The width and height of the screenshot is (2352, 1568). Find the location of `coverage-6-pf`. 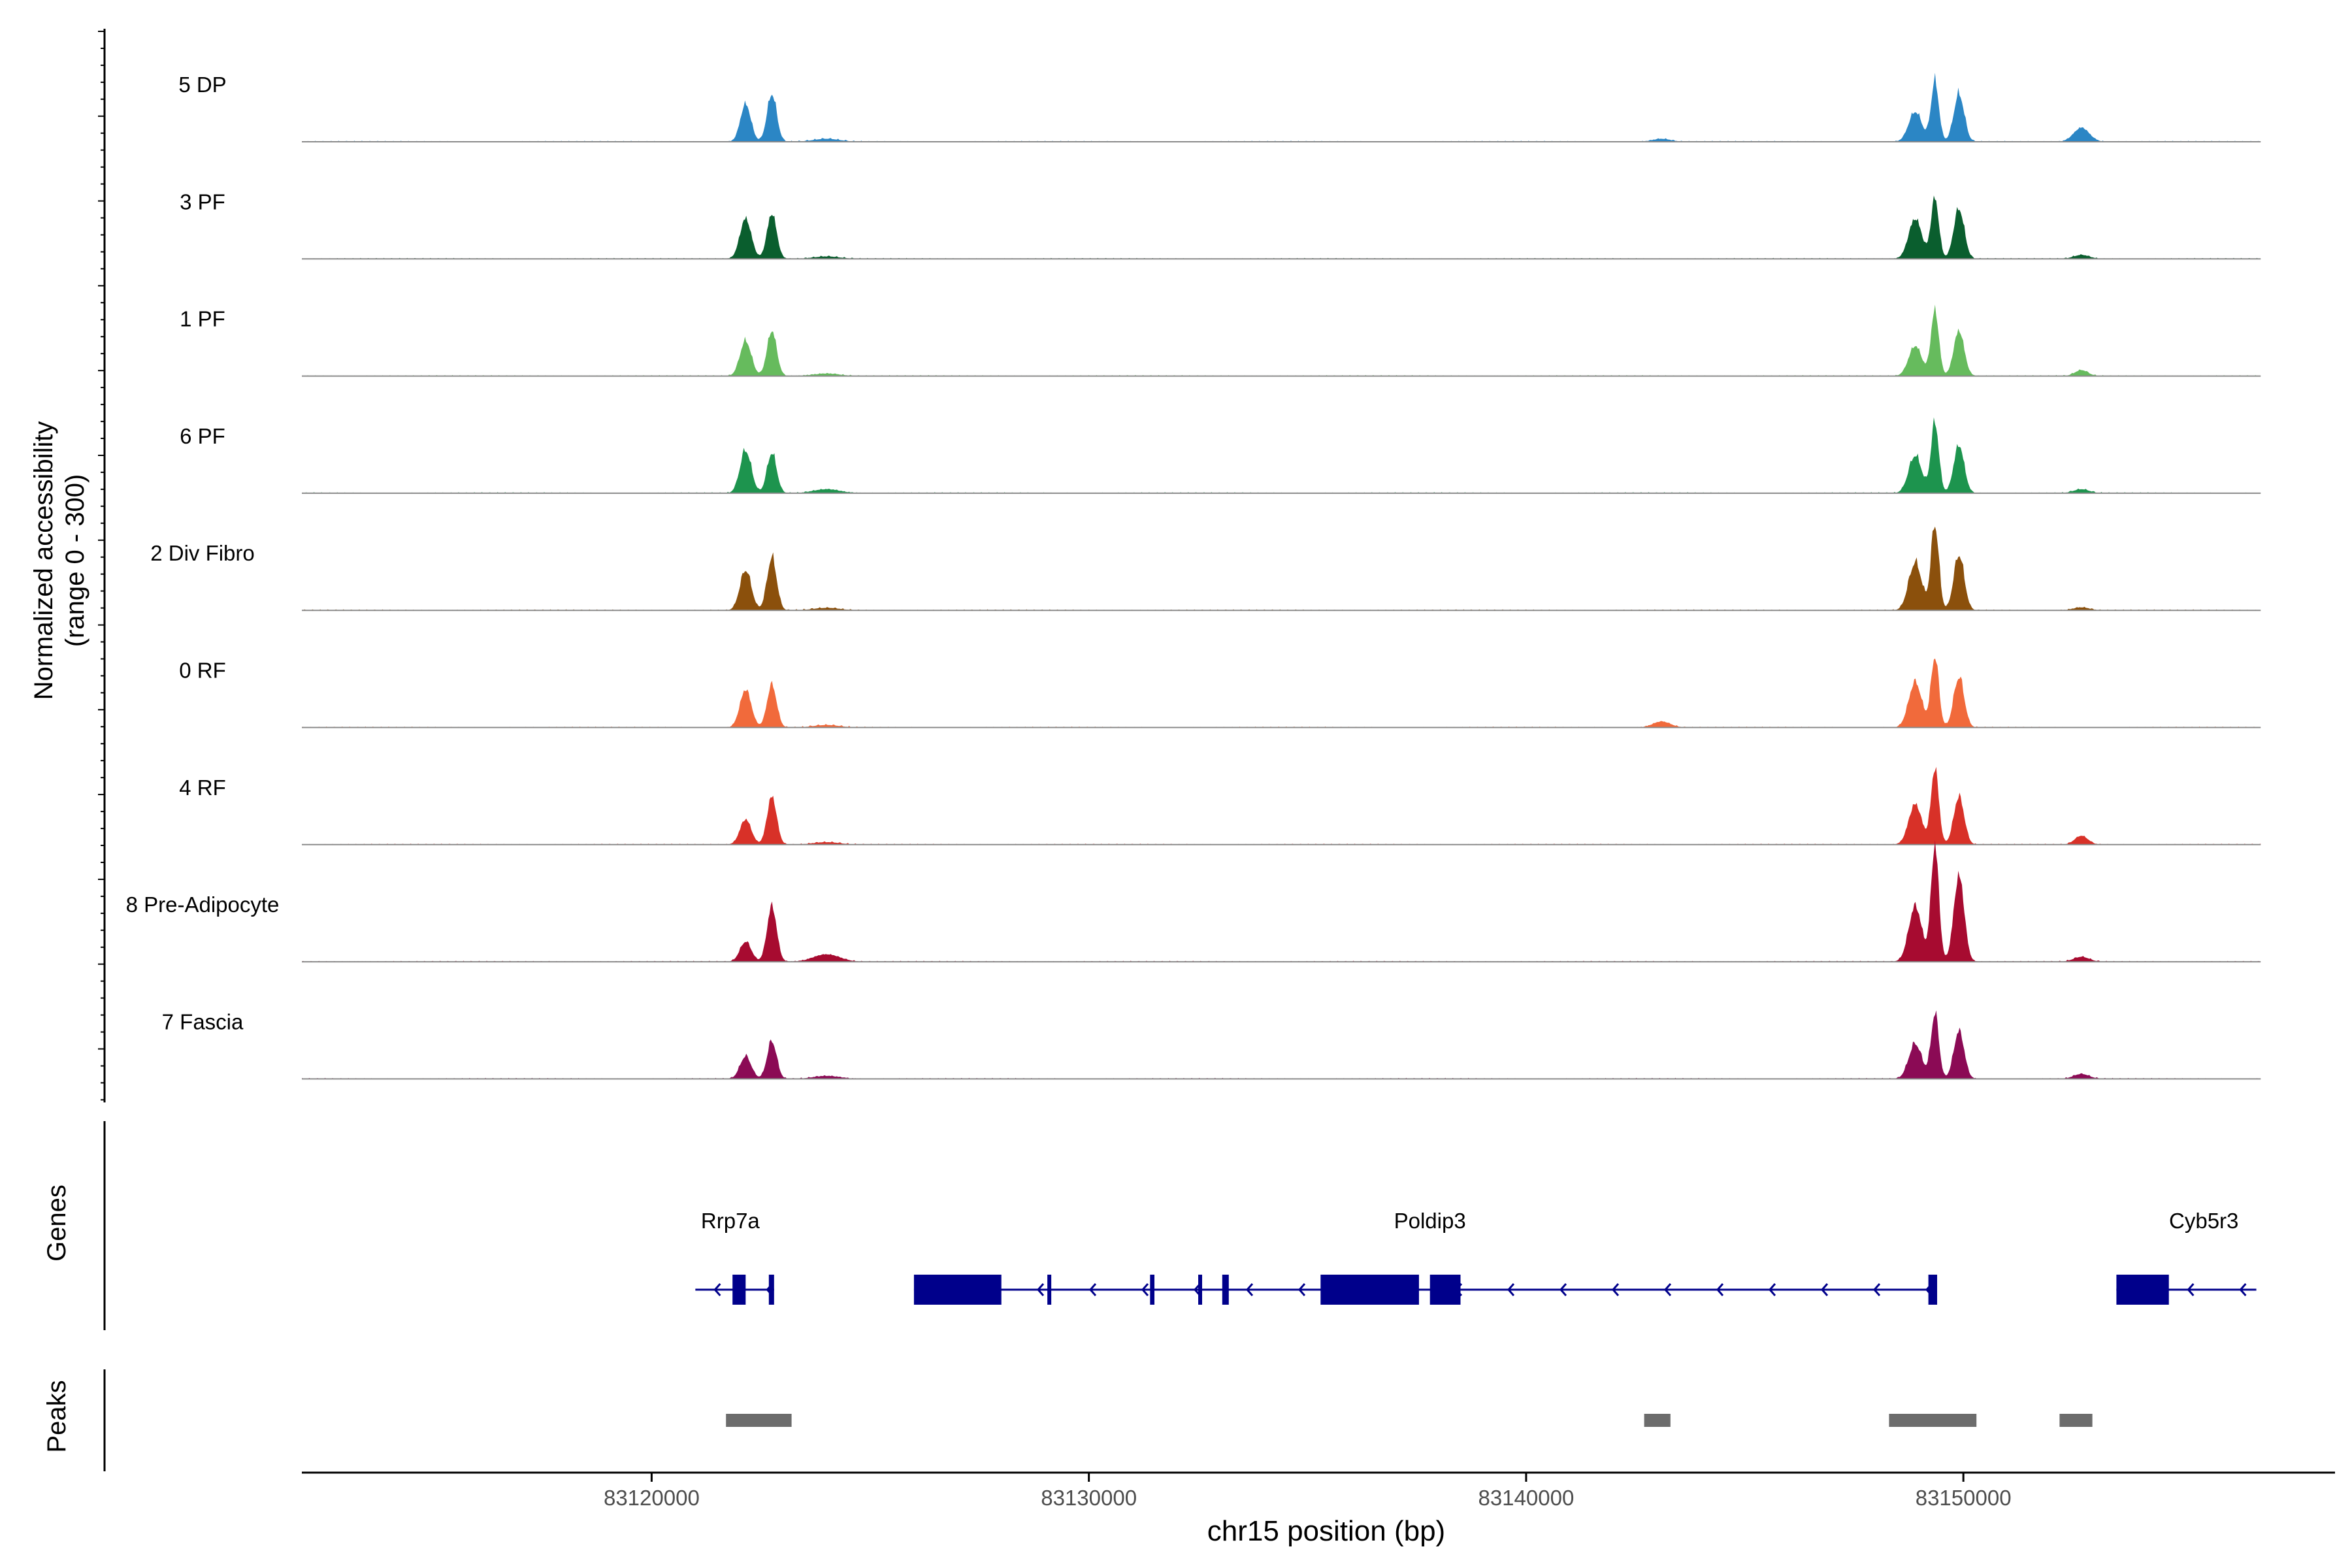

coverage-6-pf is located at coordinates (1281, 455).